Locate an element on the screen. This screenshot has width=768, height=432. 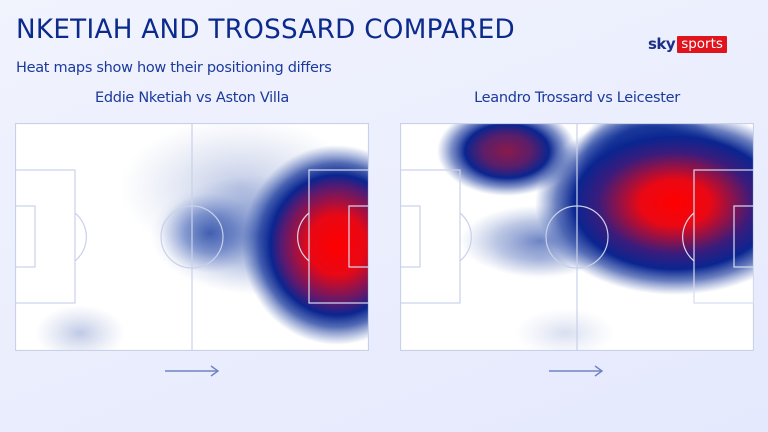
logo-sports: sports is located at coordinates (702, 44).